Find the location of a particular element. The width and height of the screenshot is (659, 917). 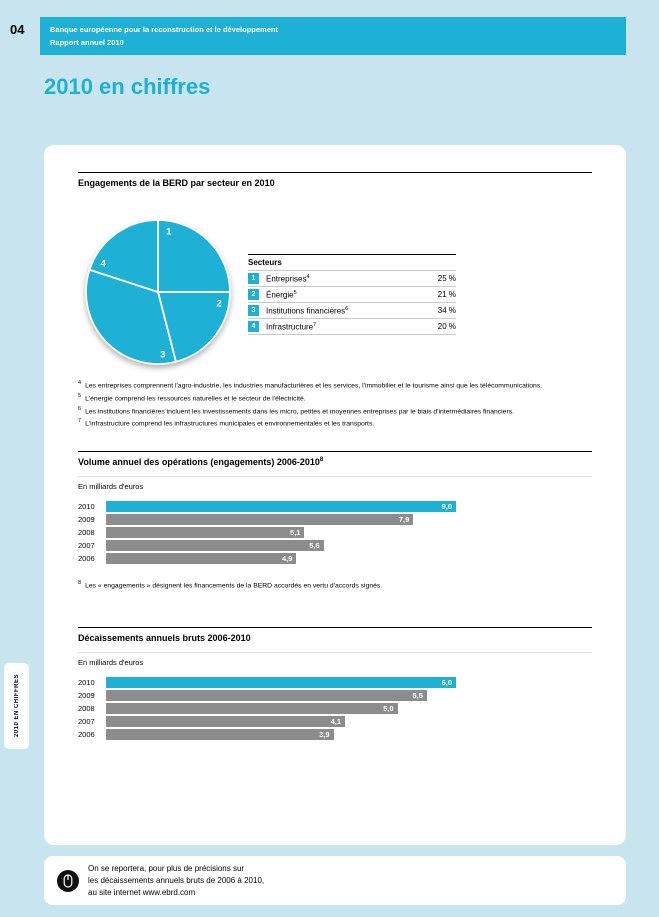

bar-track: 6,0 is located at coordinates (281, 683).